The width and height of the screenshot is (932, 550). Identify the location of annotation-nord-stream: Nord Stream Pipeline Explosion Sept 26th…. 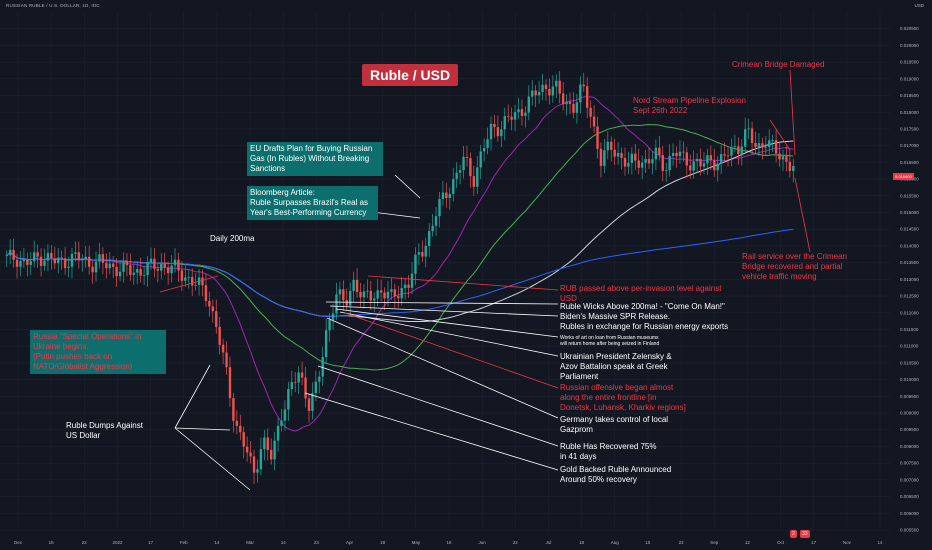
(689, 105).